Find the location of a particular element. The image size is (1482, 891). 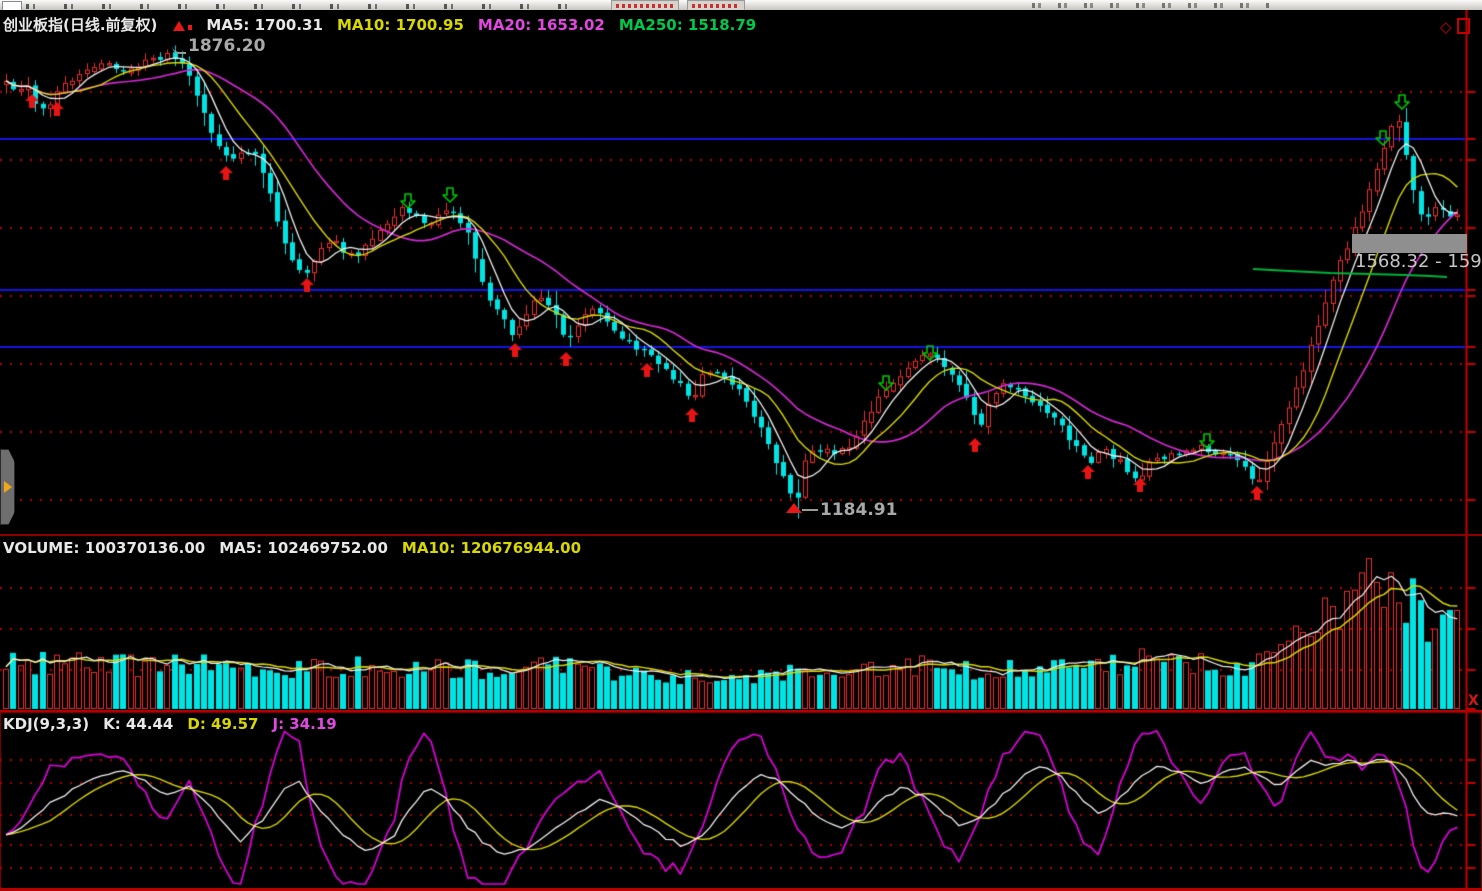

kdj-header: KDJ(9,3,3) K: 44.44 D: 49.57 J: 34.19 is located at coordinates (177, 724).